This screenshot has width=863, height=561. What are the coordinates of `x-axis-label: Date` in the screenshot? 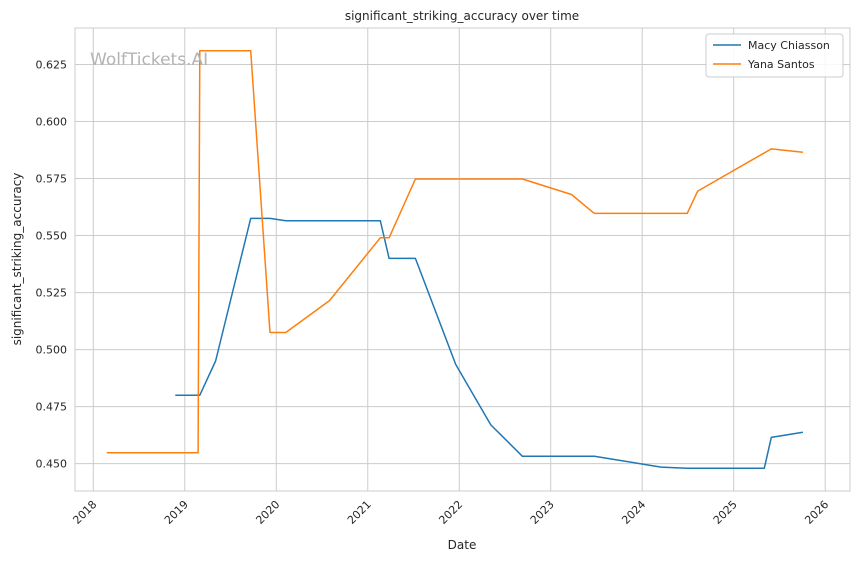 It's located at (462, 545).